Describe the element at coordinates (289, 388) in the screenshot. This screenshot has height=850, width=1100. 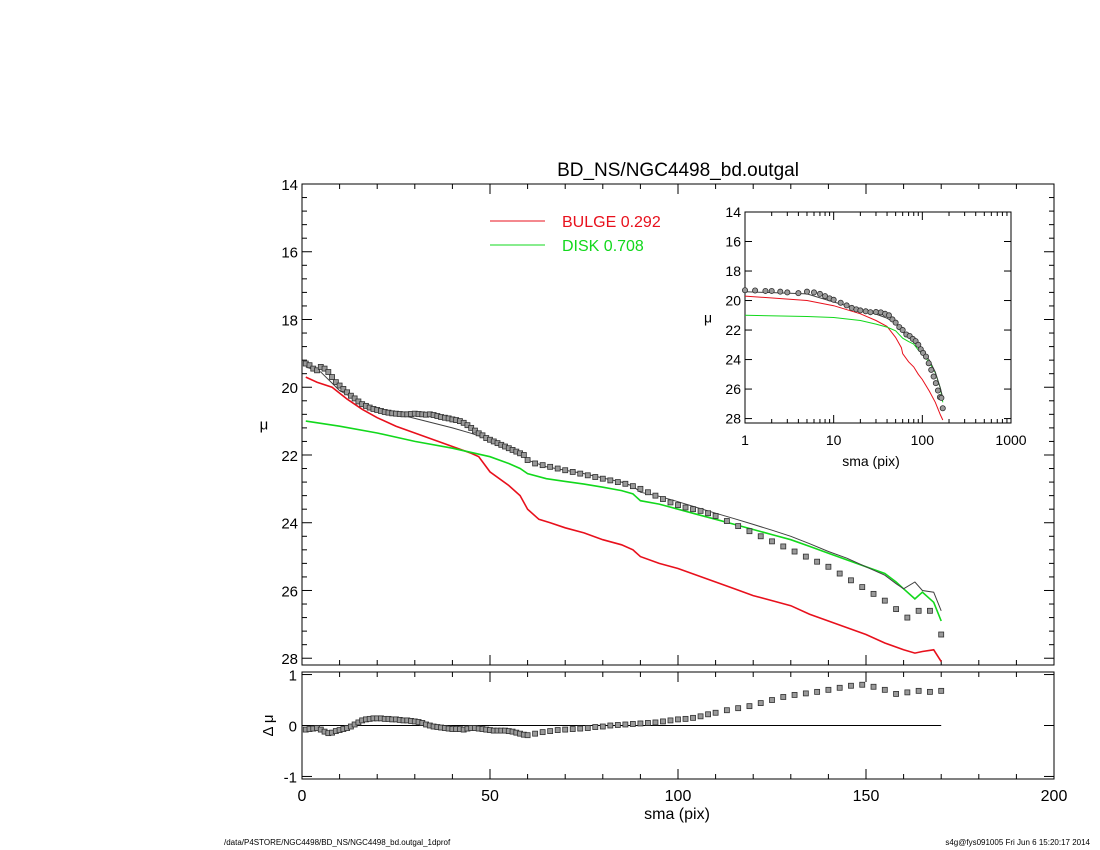
I see `main-y-tick-label: 20` at that location.